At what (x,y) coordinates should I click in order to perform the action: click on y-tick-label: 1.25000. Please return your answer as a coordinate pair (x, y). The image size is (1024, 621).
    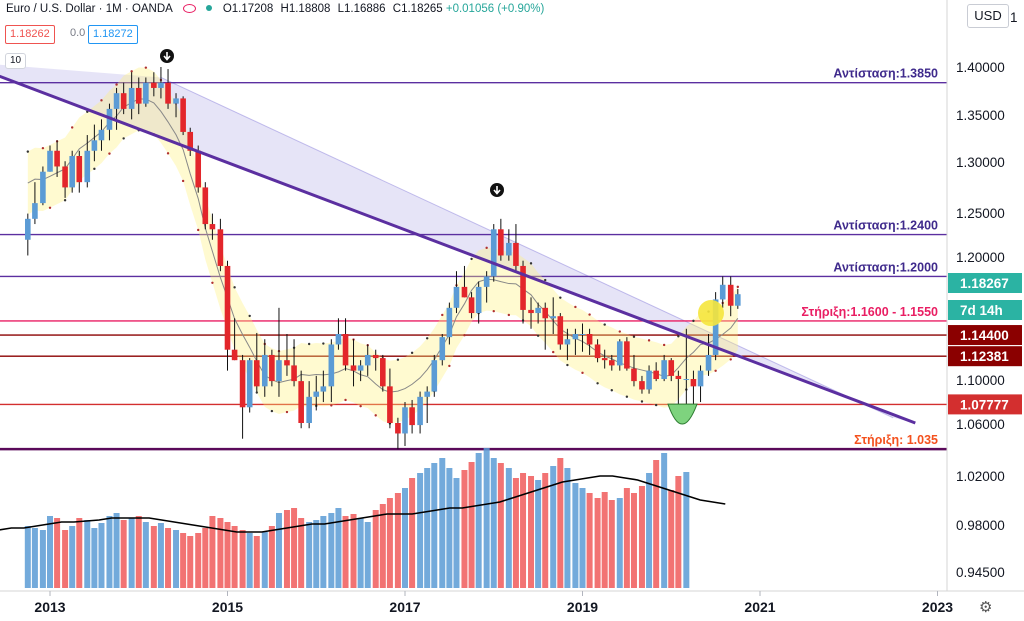
    Looking at the image, I should click on (980, 213).